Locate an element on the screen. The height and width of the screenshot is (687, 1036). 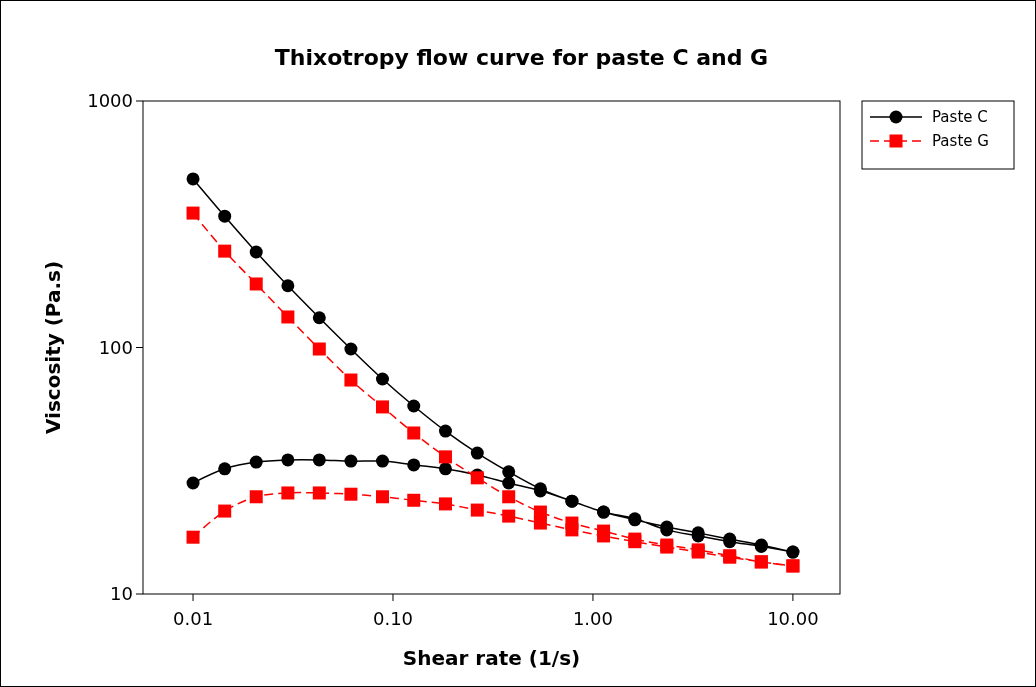
x-tick-label: 1.00 is located at coordinates (592, 618).